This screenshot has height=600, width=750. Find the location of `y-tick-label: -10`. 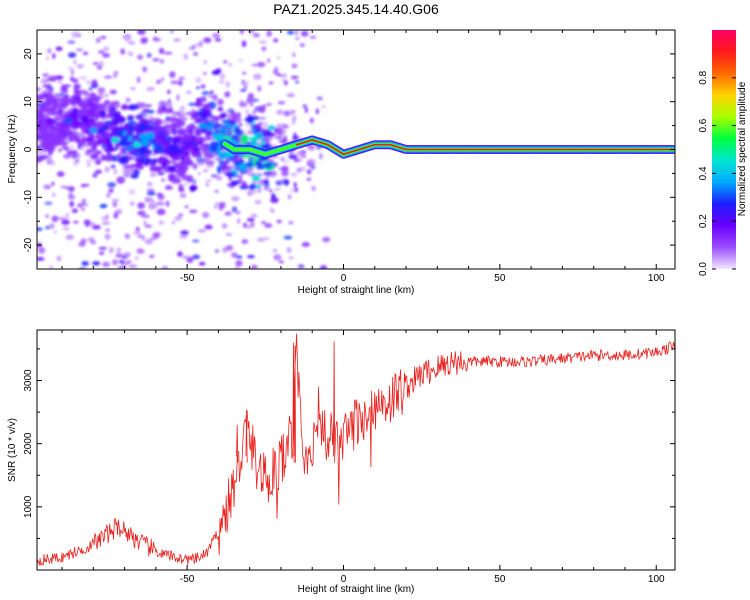

y-tick-label: -10 is located at coordinates (28, 197).